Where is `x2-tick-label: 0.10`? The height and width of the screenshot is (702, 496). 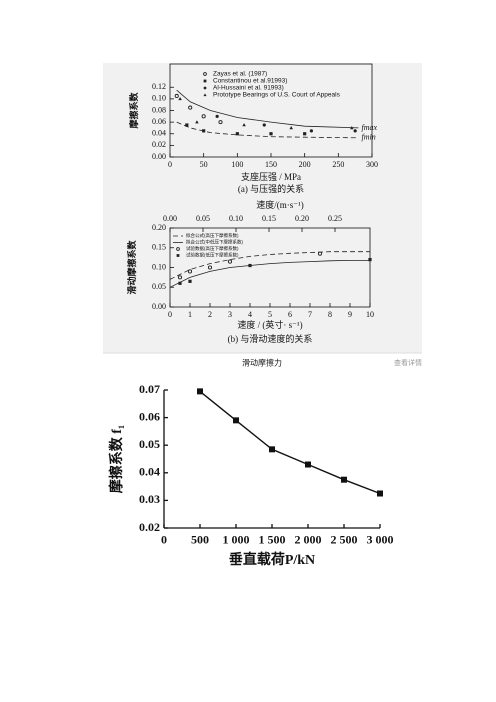
x2-tick-label: 0.10 is located at coordinates (236, 218).